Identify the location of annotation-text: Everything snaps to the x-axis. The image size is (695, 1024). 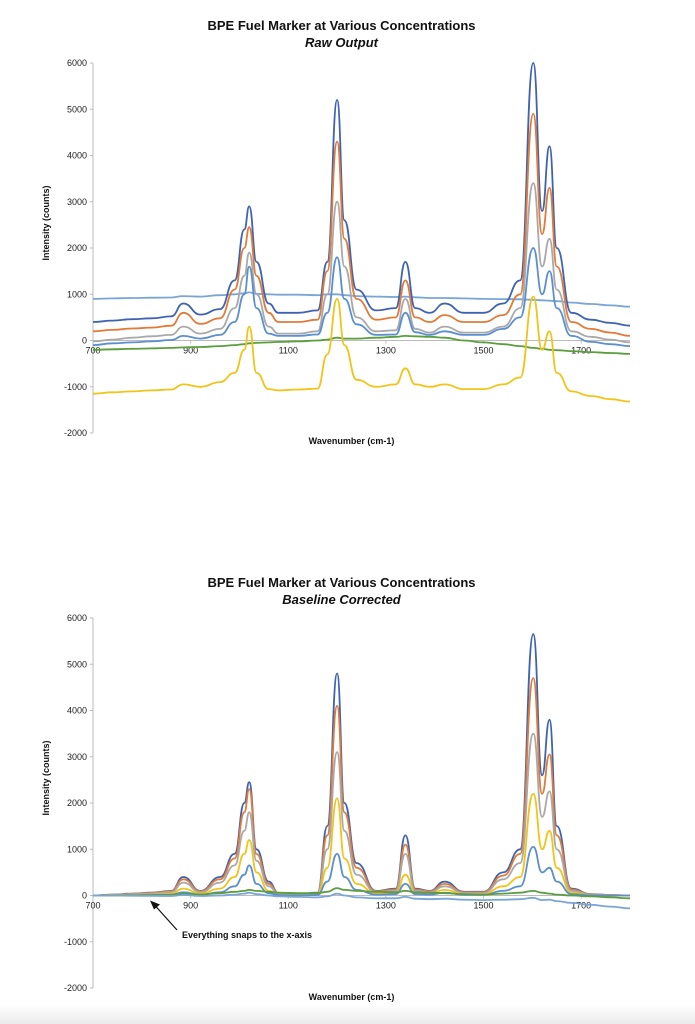
(247, 935).